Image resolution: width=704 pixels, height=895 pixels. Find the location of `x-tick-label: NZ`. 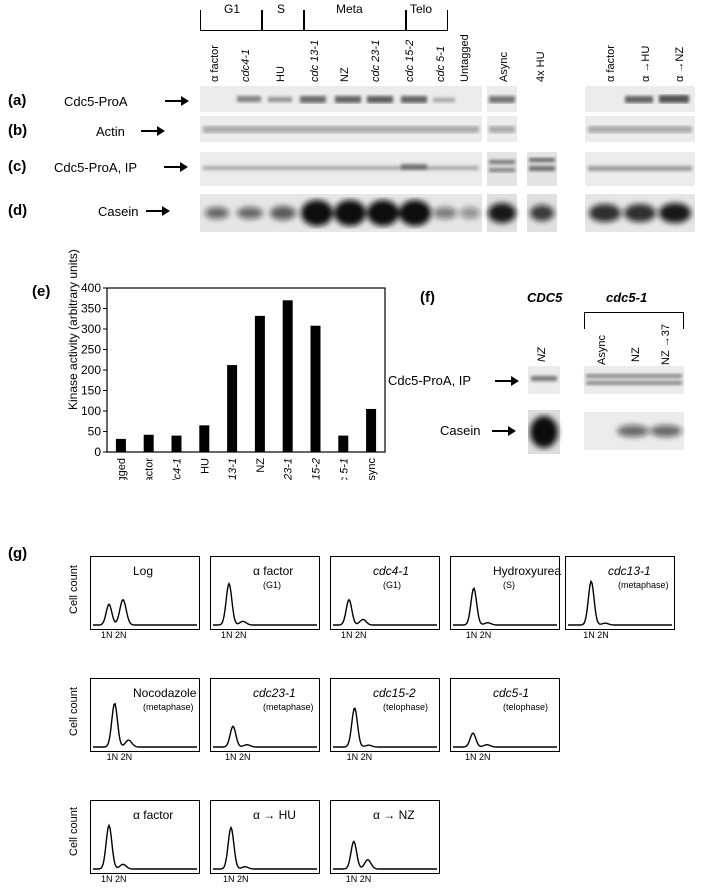

x-tick-label: NZ is located at coordinates (261, 465).